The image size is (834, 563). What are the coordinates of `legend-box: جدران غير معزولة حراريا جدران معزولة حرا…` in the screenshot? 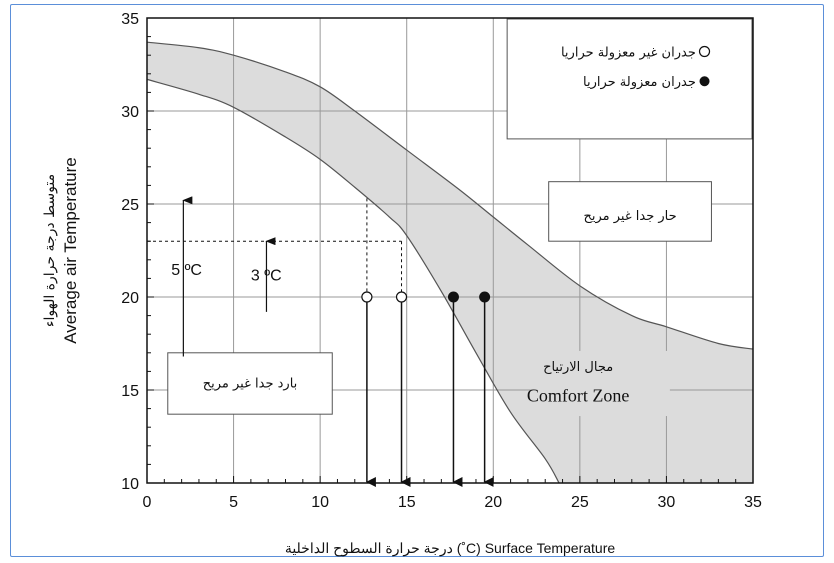 It's located at (629, 79).